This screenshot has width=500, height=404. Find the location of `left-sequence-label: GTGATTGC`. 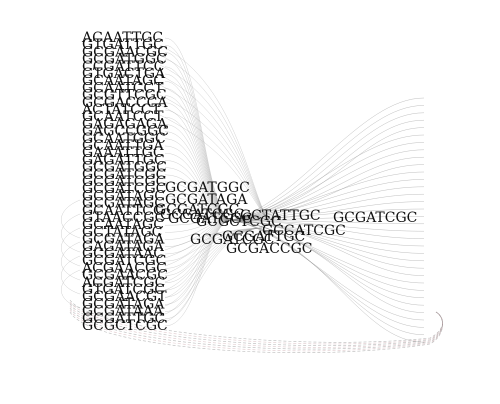

left-sequence-label: GTGATTGC is located at coordinates (123, 45).